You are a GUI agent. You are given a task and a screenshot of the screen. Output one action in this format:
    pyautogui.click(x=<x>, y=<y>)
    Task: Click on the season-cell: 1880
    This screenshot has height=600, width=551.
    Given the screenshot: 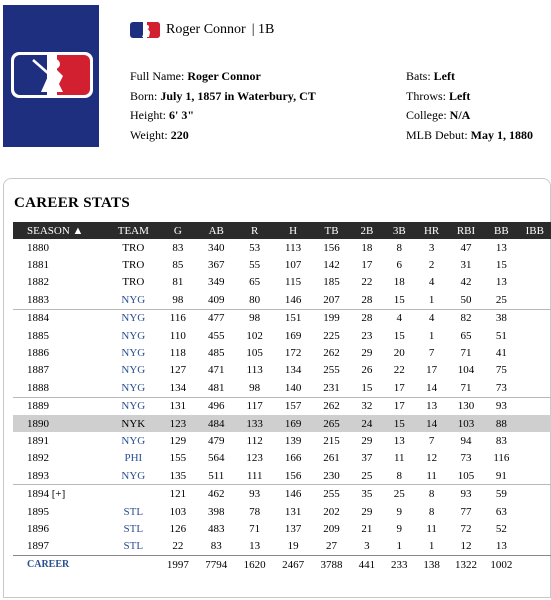 What is the action you would take?
    pyautogui.click(x=38, y=247)
    